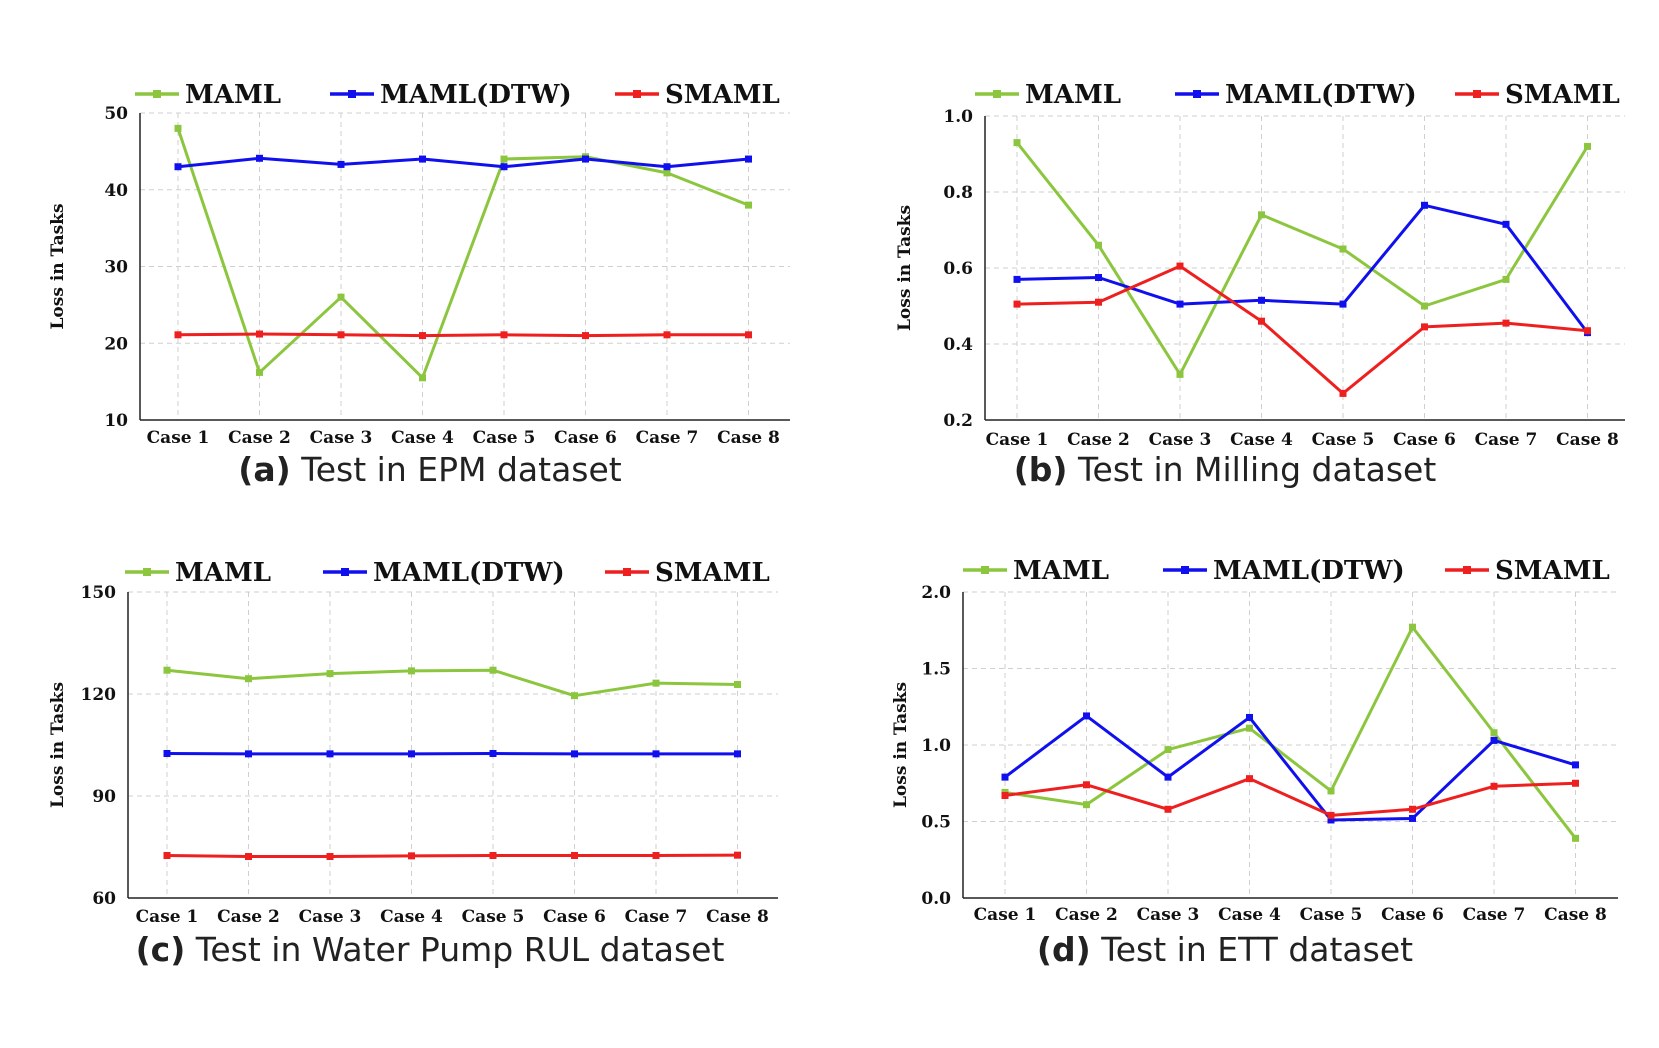 Image resolution: width=1659 pixels, height=1048 pixels. I want to click on legend-label-c-1: MAML(DTW), so click(469, 573).